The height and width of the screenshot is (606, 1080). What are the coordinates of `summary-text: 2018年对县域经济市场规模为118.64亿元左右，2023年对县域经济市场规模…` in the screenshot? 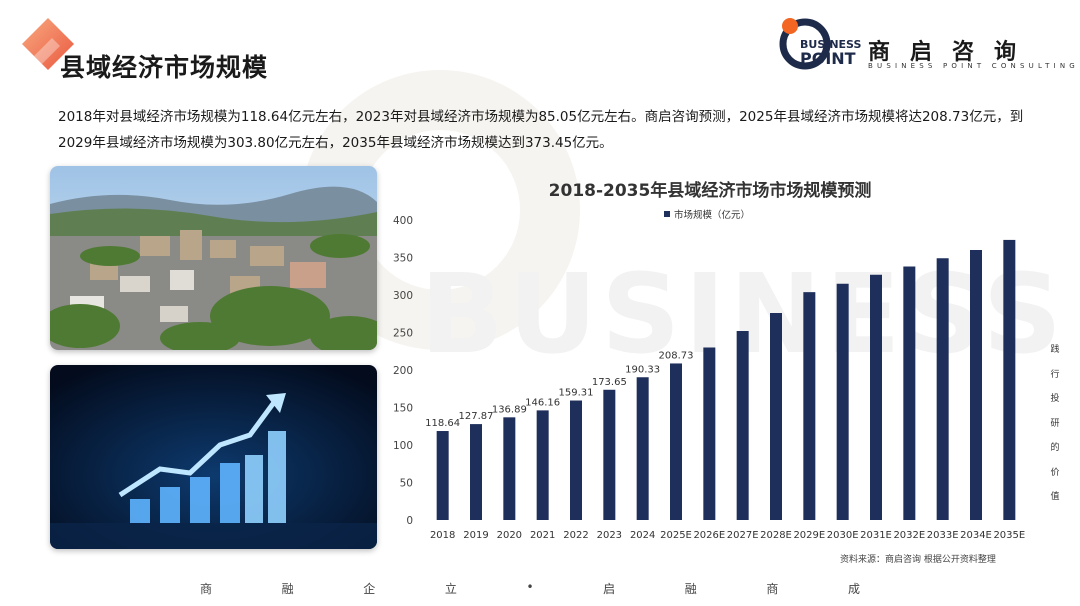 It's located at (541, 130).